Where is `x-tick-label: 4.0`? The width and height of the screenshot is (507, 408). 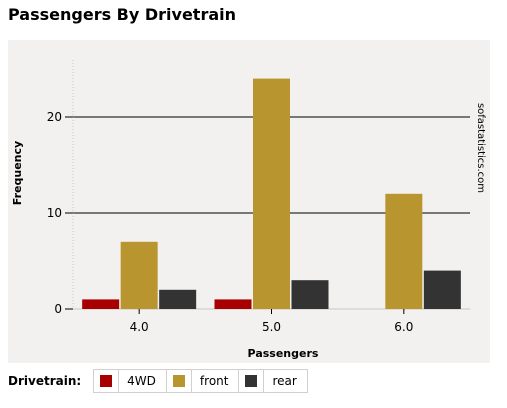 x-tick-label: 4.0 is located at coordinates (139, 327).